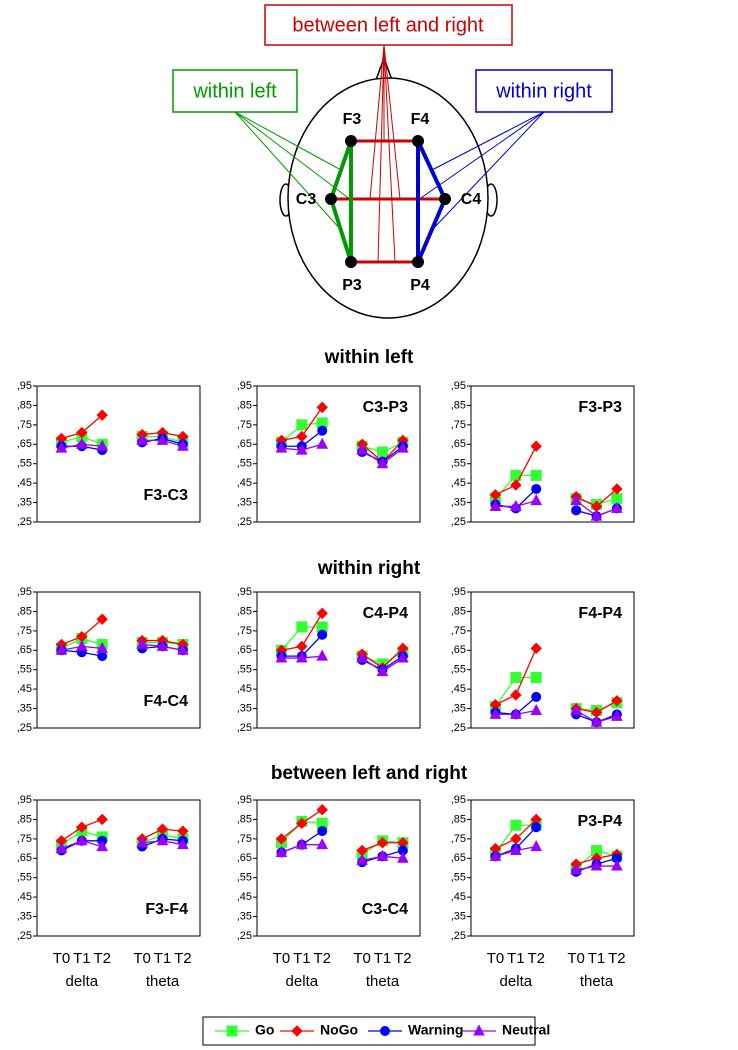 Image resolution: width=738 pixels, height=1050 pixels. What do you see at coordinates (420, 285) in the screenshot?
I see `electrode-label: P4` at bounding box center [420, 285].